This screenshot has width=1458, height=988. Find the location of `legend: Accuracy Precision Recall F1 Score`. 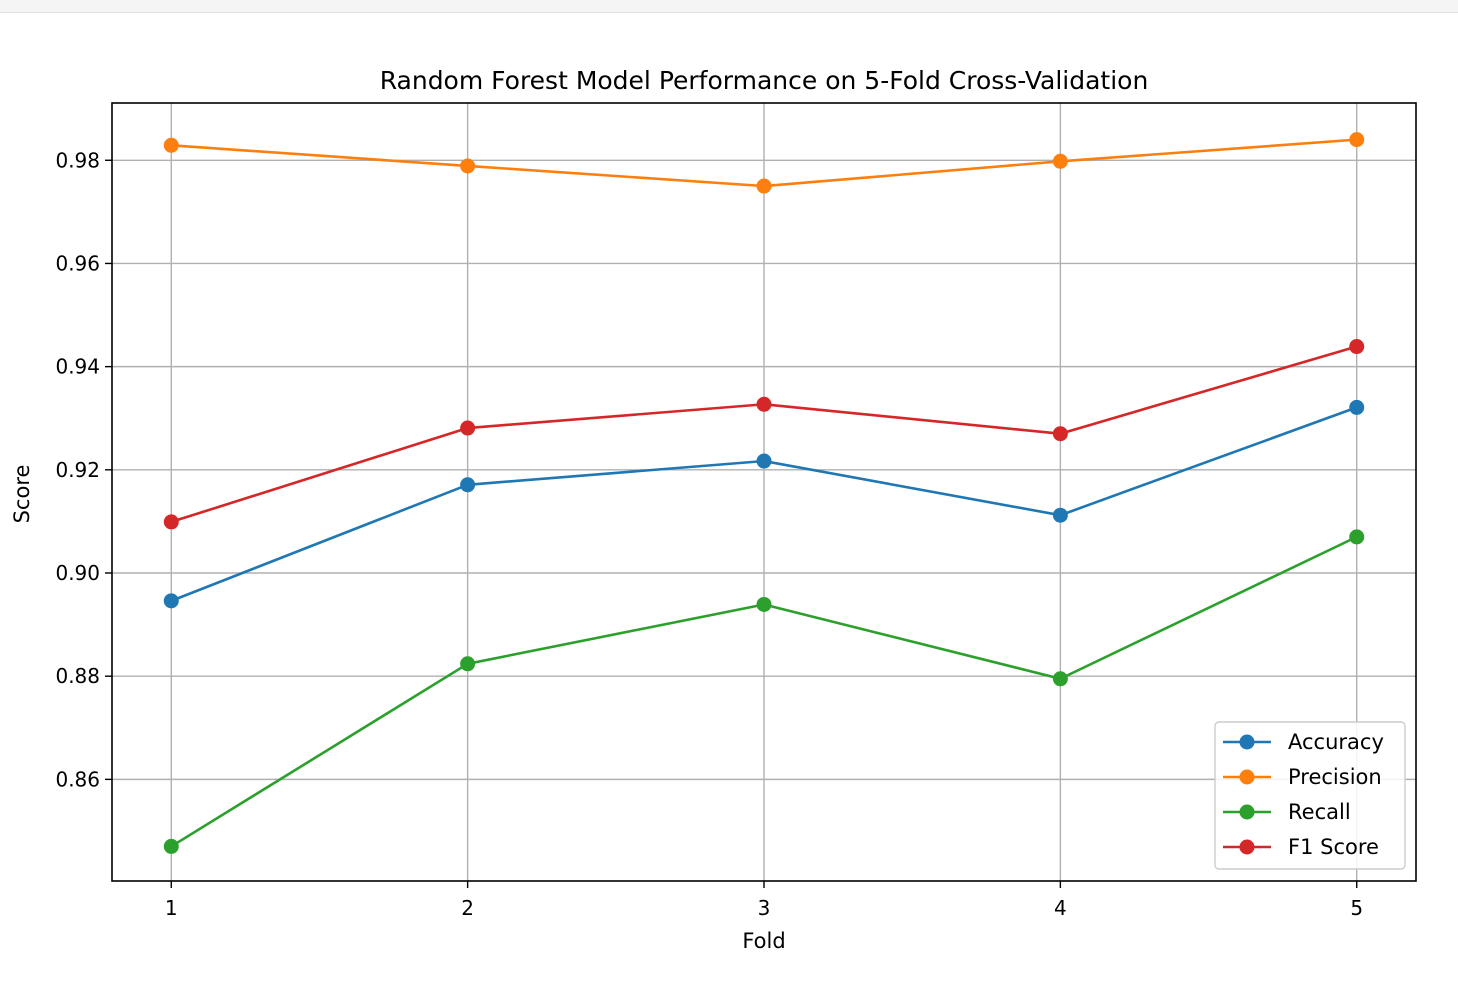

legend: Accuracy Precision Recall F1 Score is located at coordinates (1310, 795).